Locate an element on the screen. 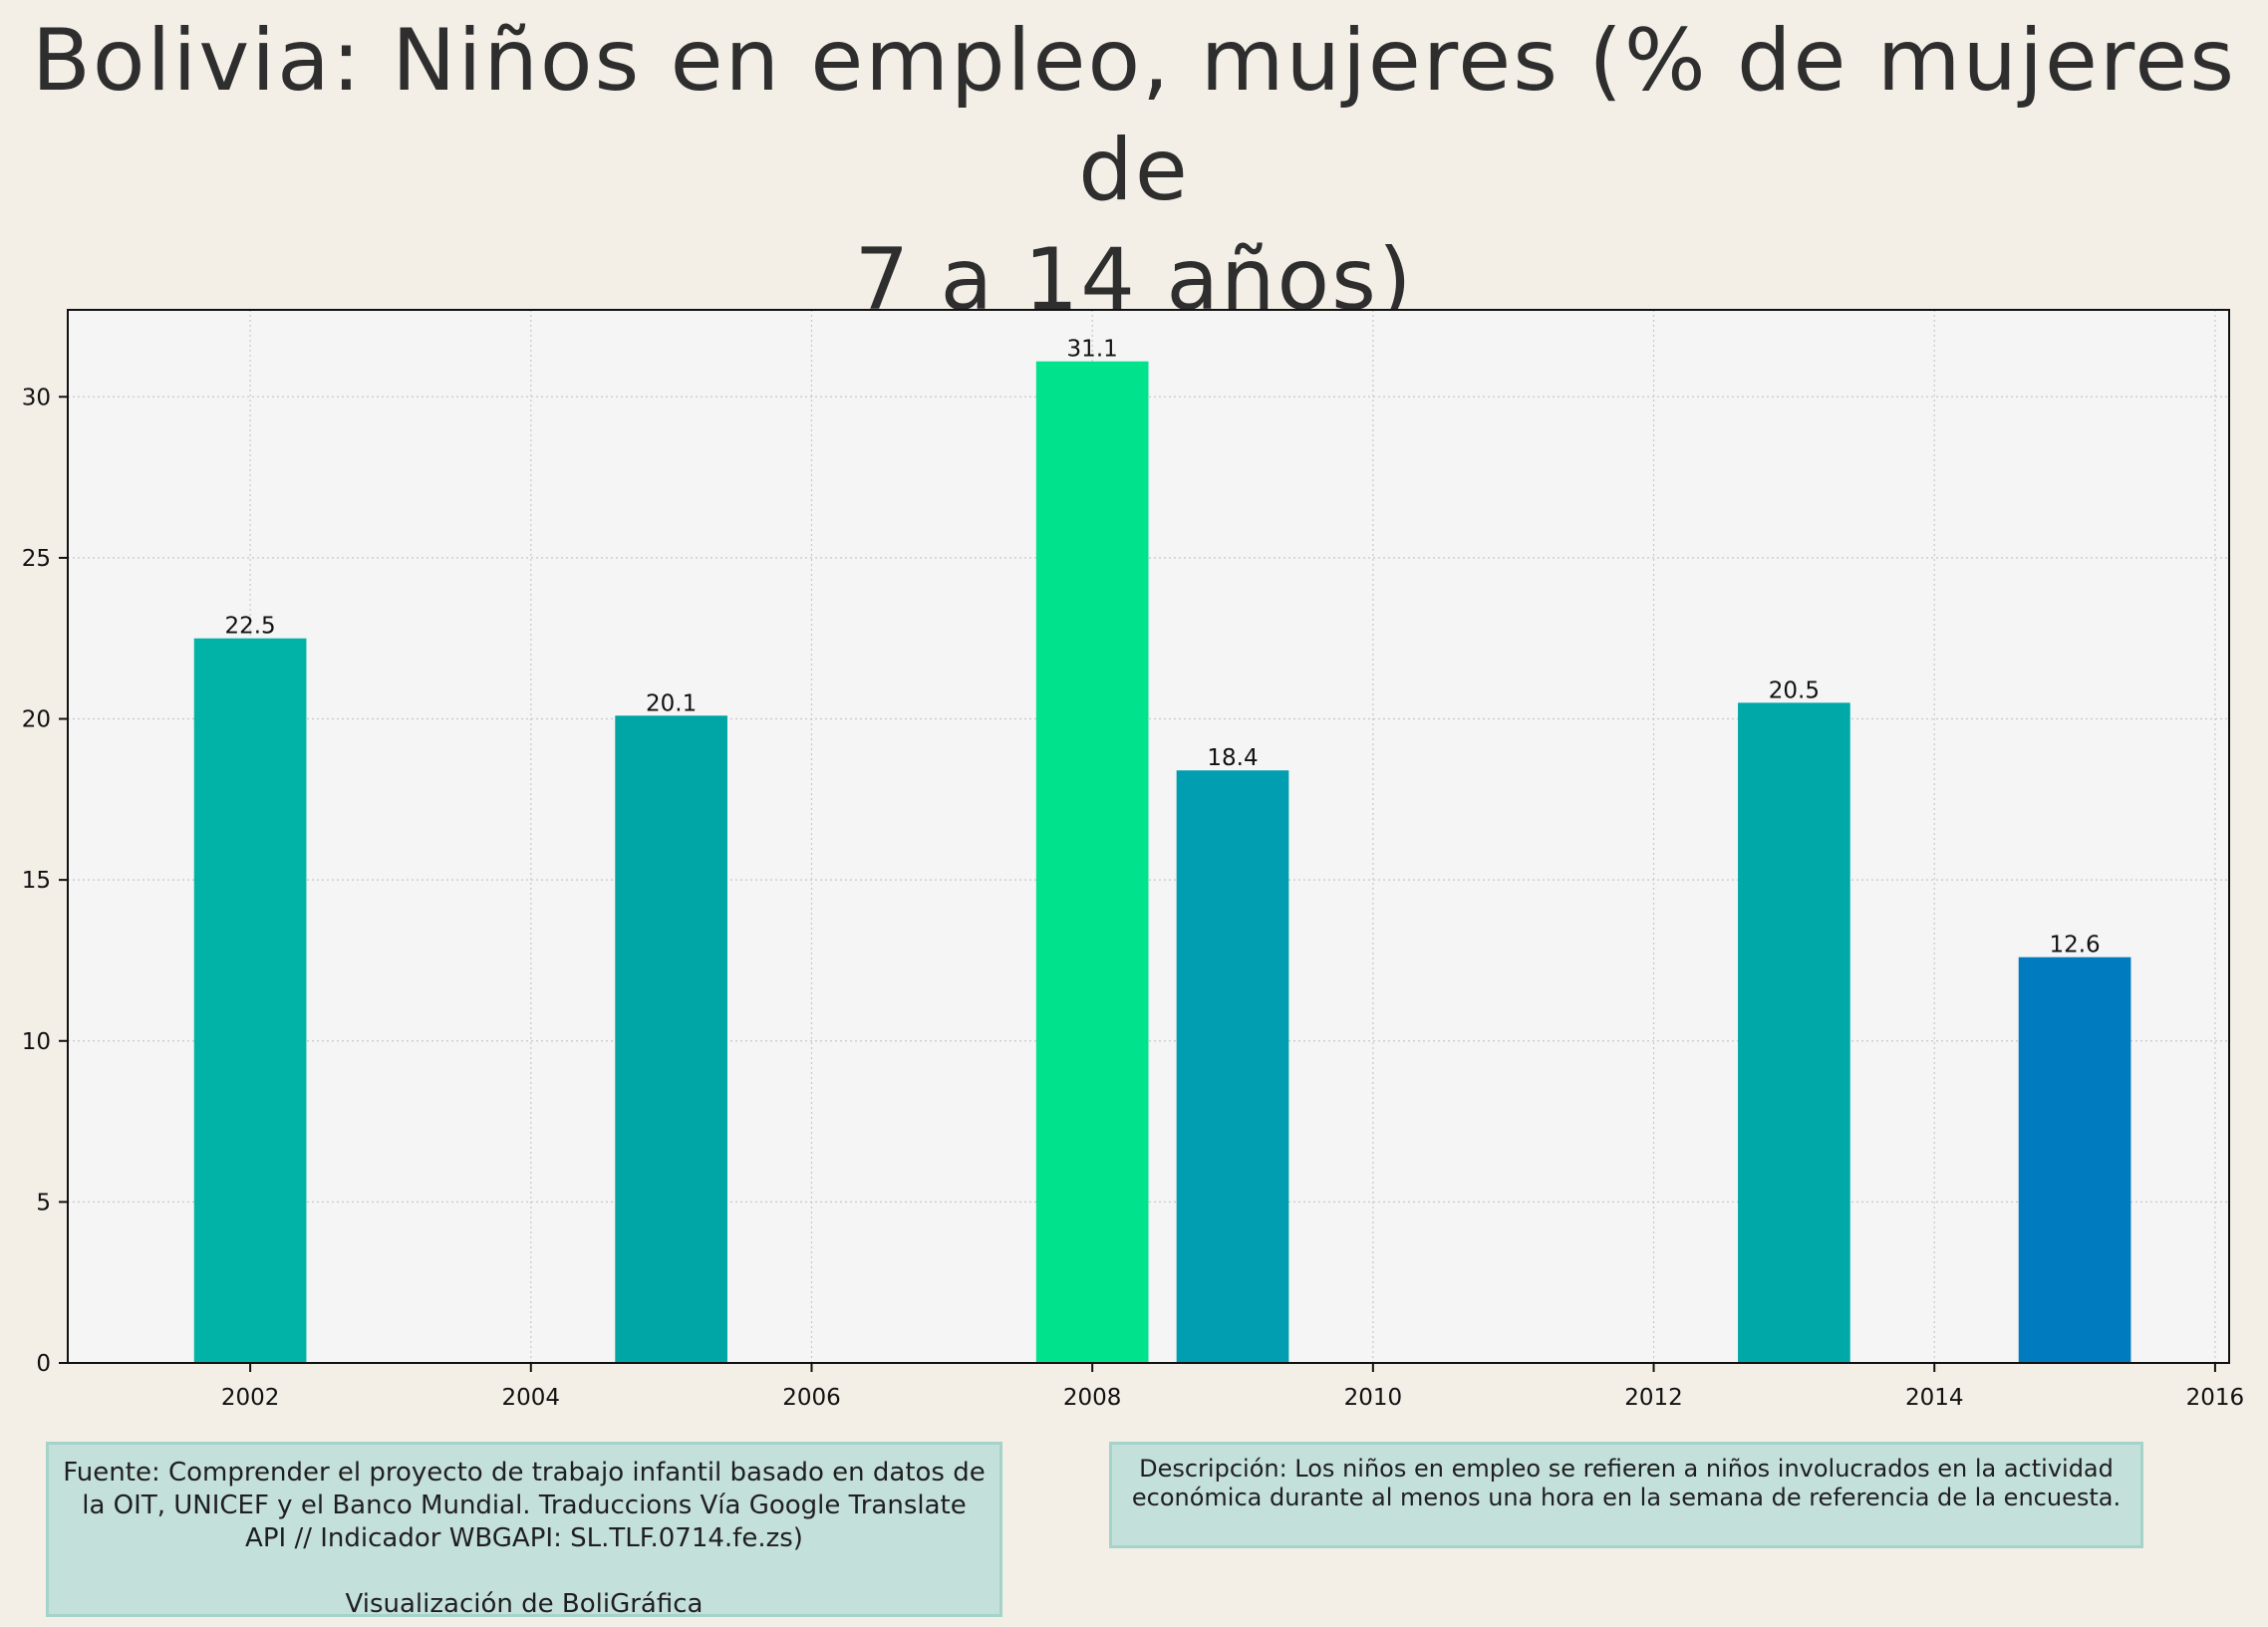 The image size is (2268, 1627). x-tick-label: 2010 is located at coordinates (1374, 1398).